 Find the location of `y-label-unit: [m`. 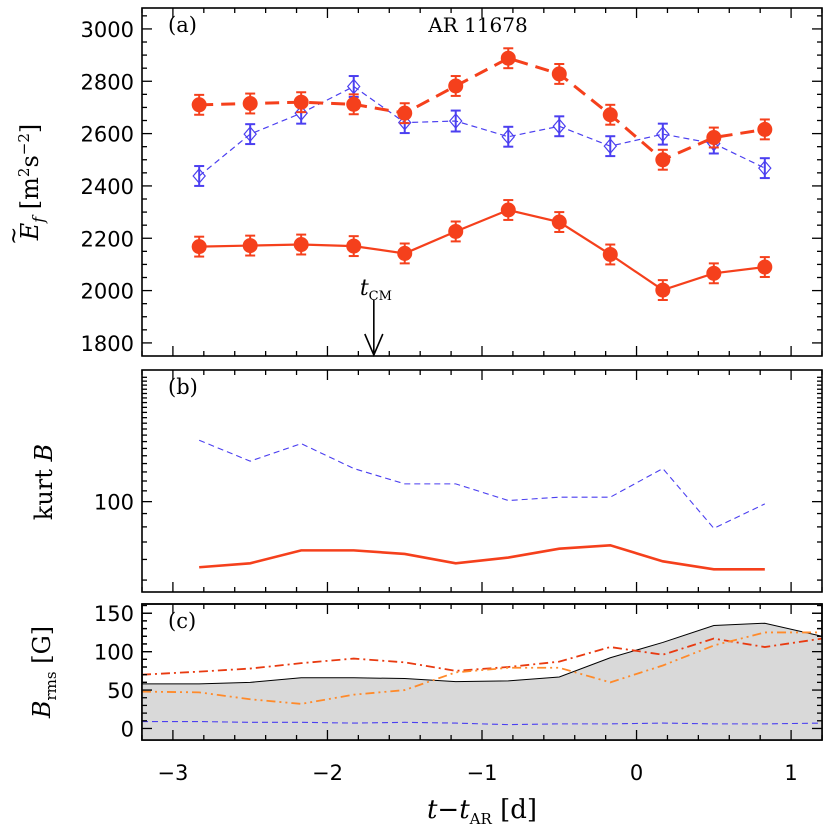

y-label-unit: [m is located at coordinates (30, 197).